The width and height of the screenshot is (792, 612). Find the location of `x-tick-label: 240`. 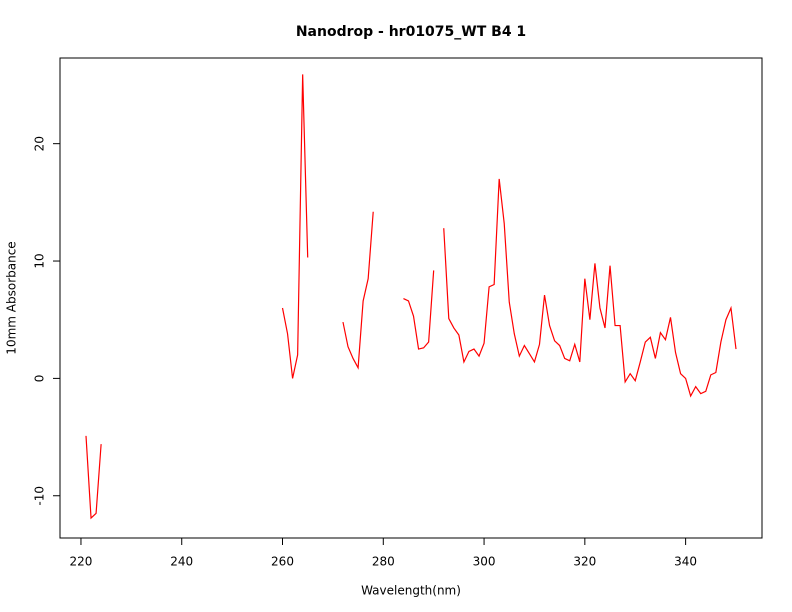

x-tick-label: 240 is located at coordinates (181, 562).